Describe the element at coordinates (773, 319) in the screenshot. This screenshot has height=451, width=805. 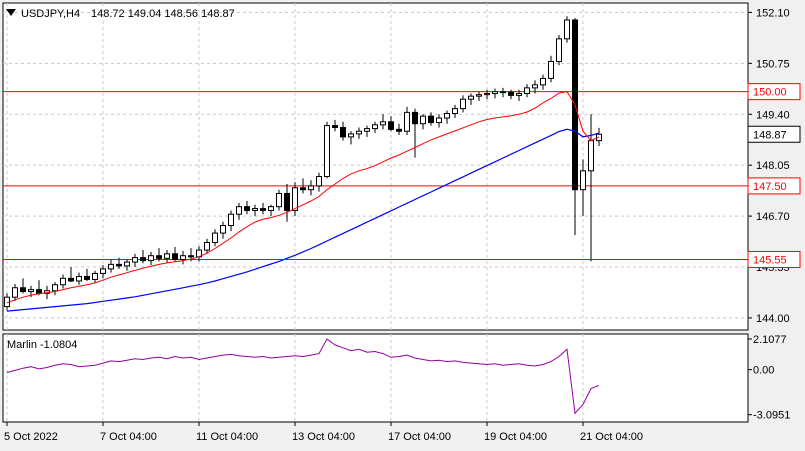
I see `price-axis-label: 144.00` at that location.